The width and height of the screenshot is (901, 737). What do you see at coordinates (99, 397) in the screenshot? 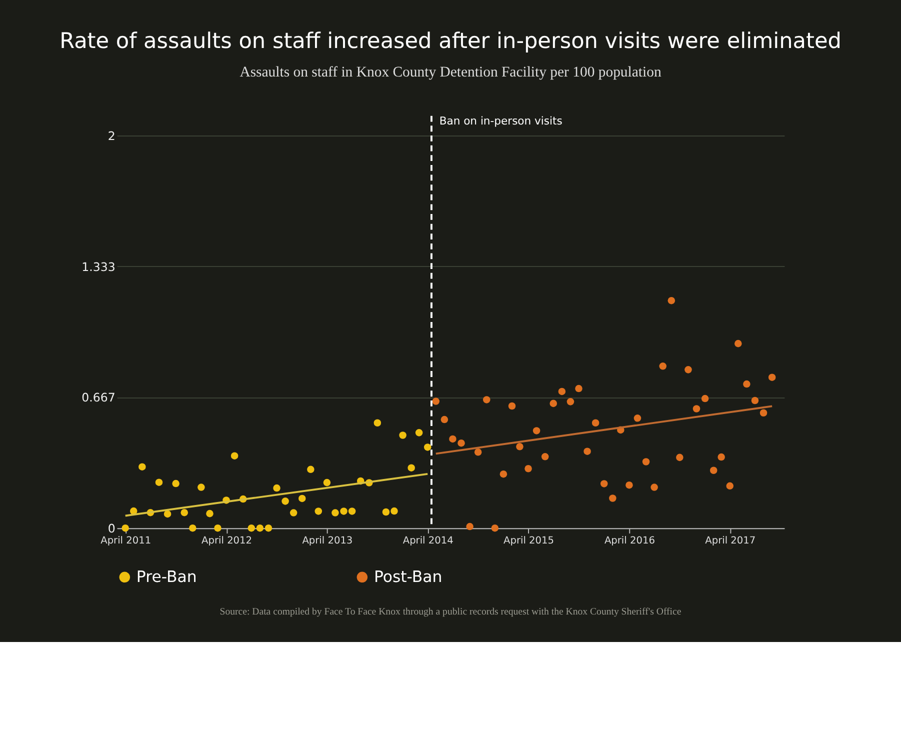
I see `y-tick-label: 0.667` at bounding box center [99, 397].